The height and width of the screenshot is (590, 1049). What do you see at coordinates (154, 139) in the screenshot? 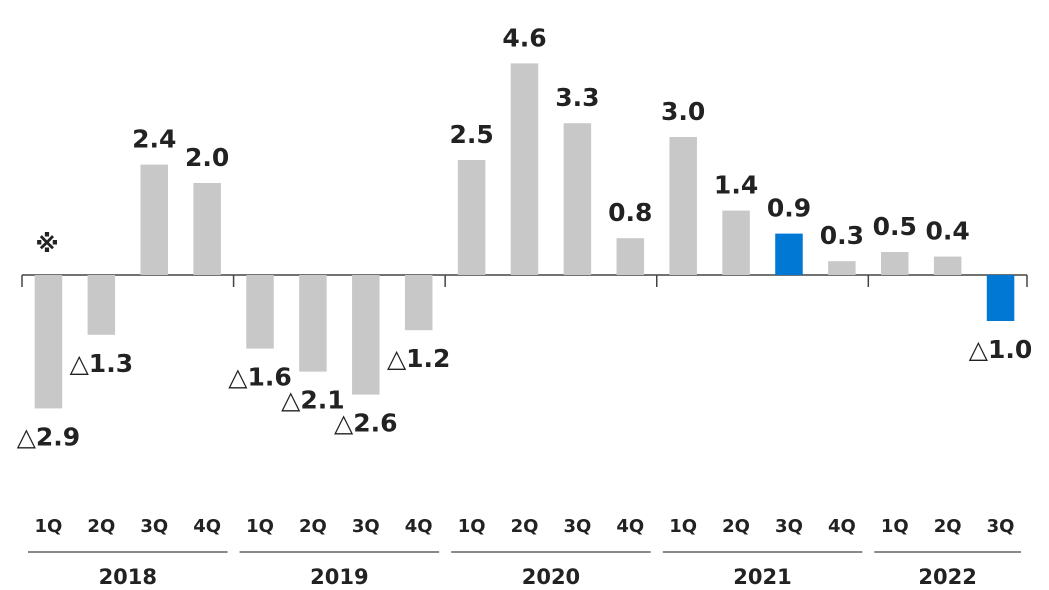
I see `value-label: 2.4` at bounding box center [154, 139].